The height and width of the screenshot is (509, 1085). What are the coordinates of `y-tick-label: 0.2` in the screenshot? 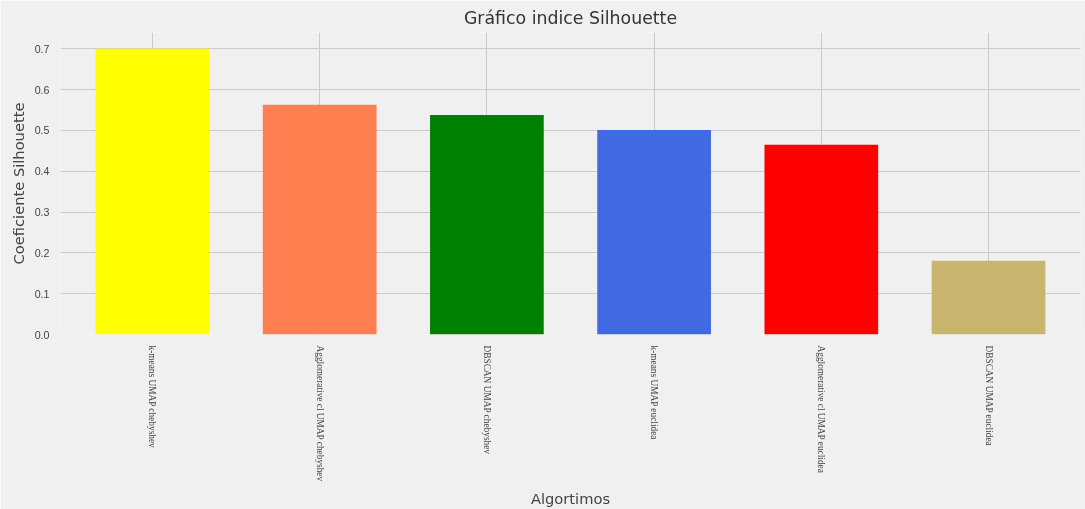 It's located at (42, 252).